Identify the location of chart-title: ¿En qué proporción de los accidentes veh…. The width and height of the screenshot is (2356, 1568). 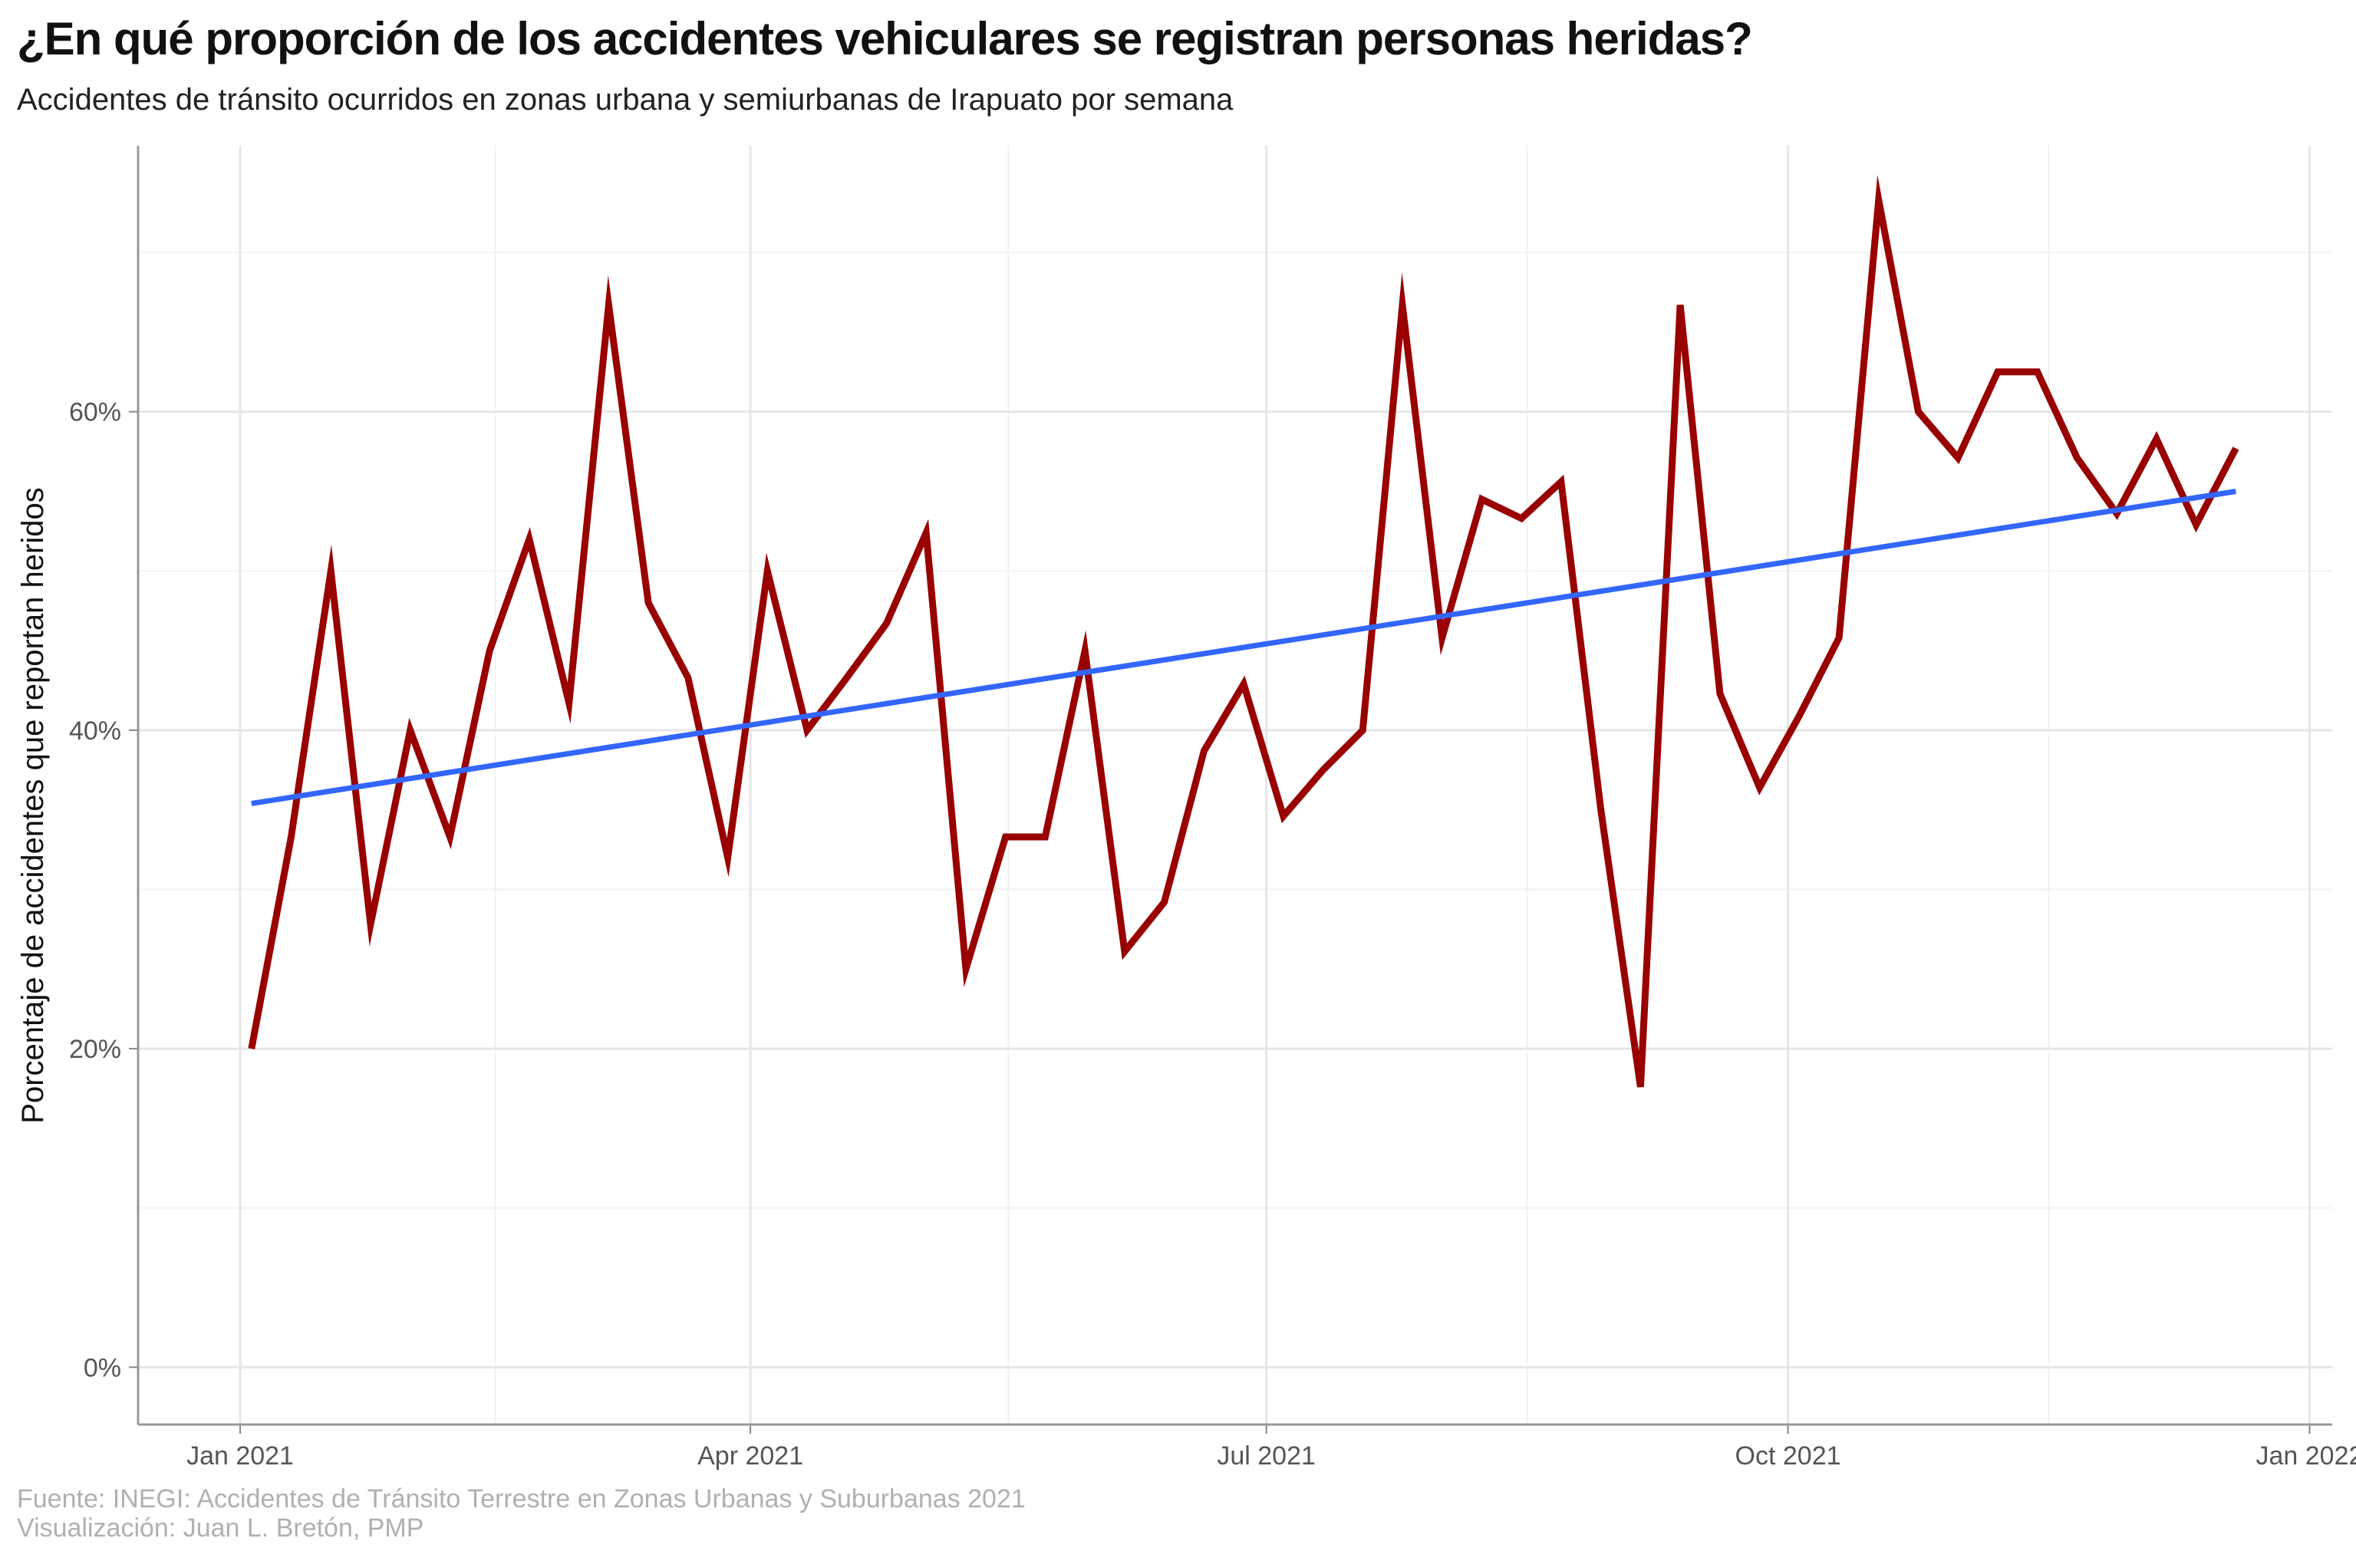
(885, 38).